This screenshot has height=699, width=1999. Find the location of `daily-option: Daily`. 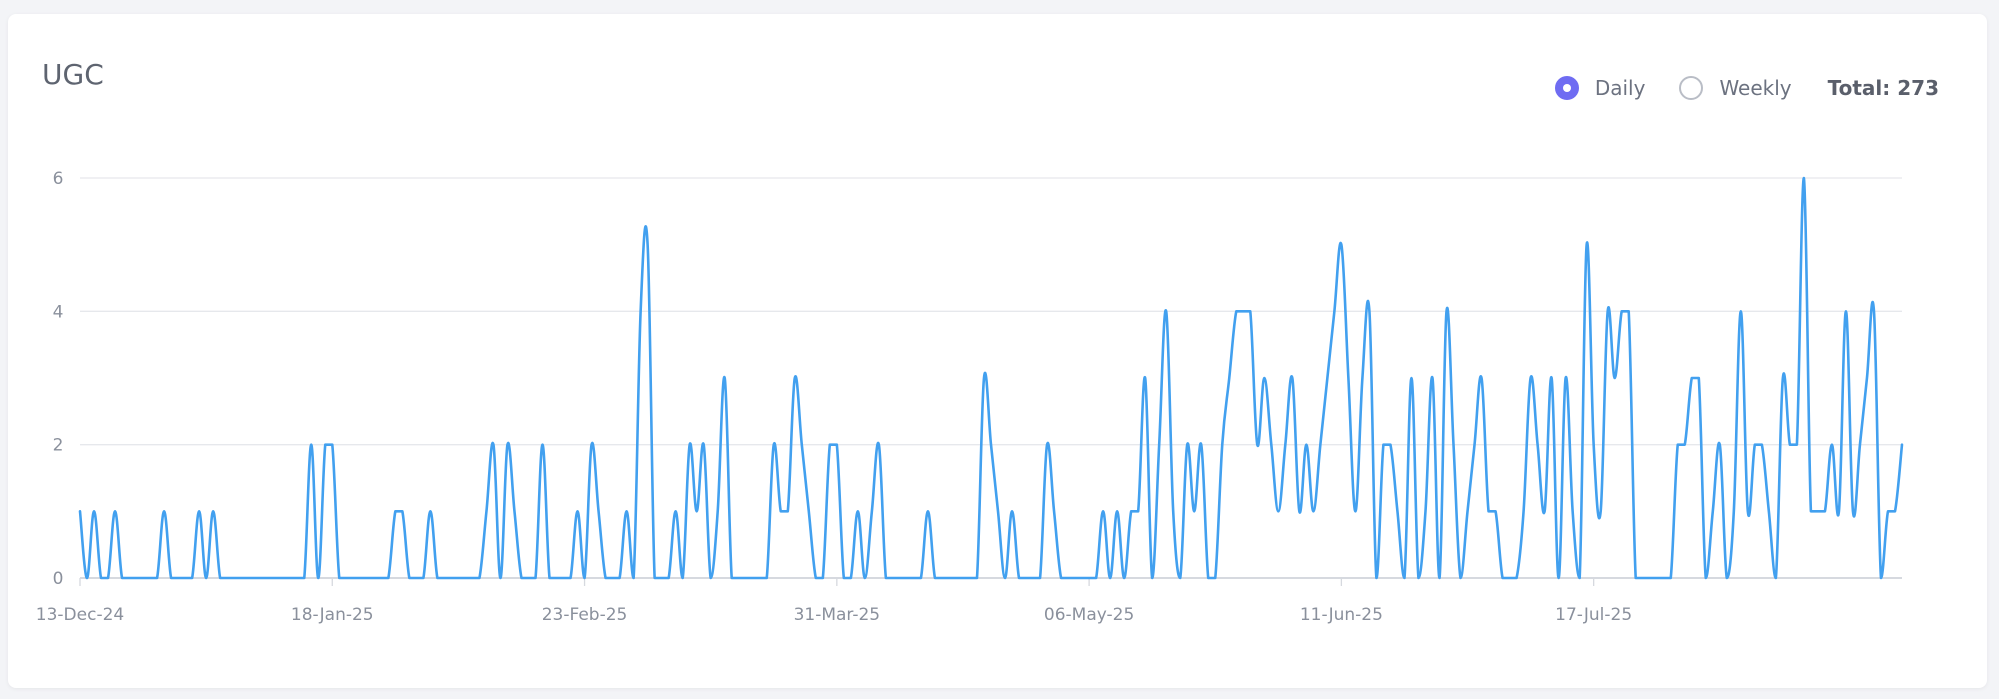

daily-option: Daily is located at coordinates (1599, 88).